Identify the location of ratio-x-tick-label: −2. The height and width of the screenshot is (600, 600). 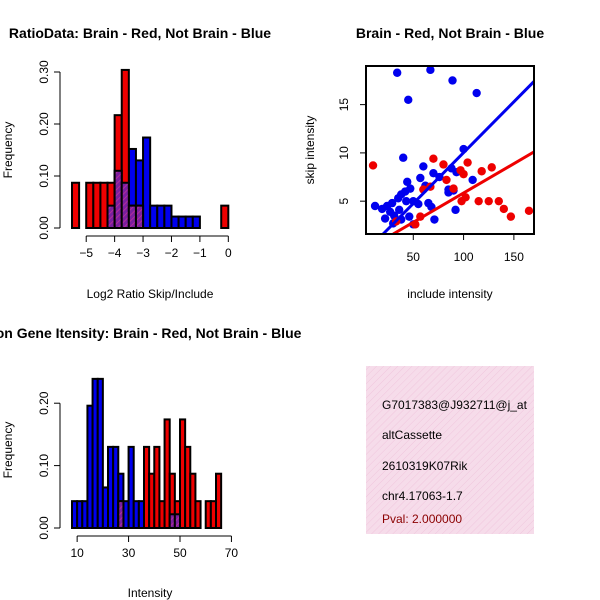
(172, 253).